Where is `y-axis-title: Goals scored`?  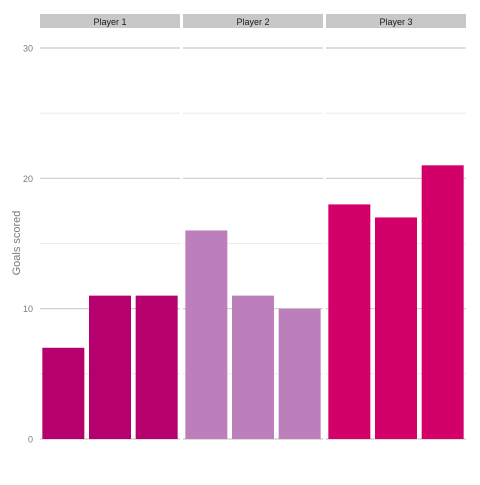
y-axis-title: Goals scored is located at coordinates (17, 243).